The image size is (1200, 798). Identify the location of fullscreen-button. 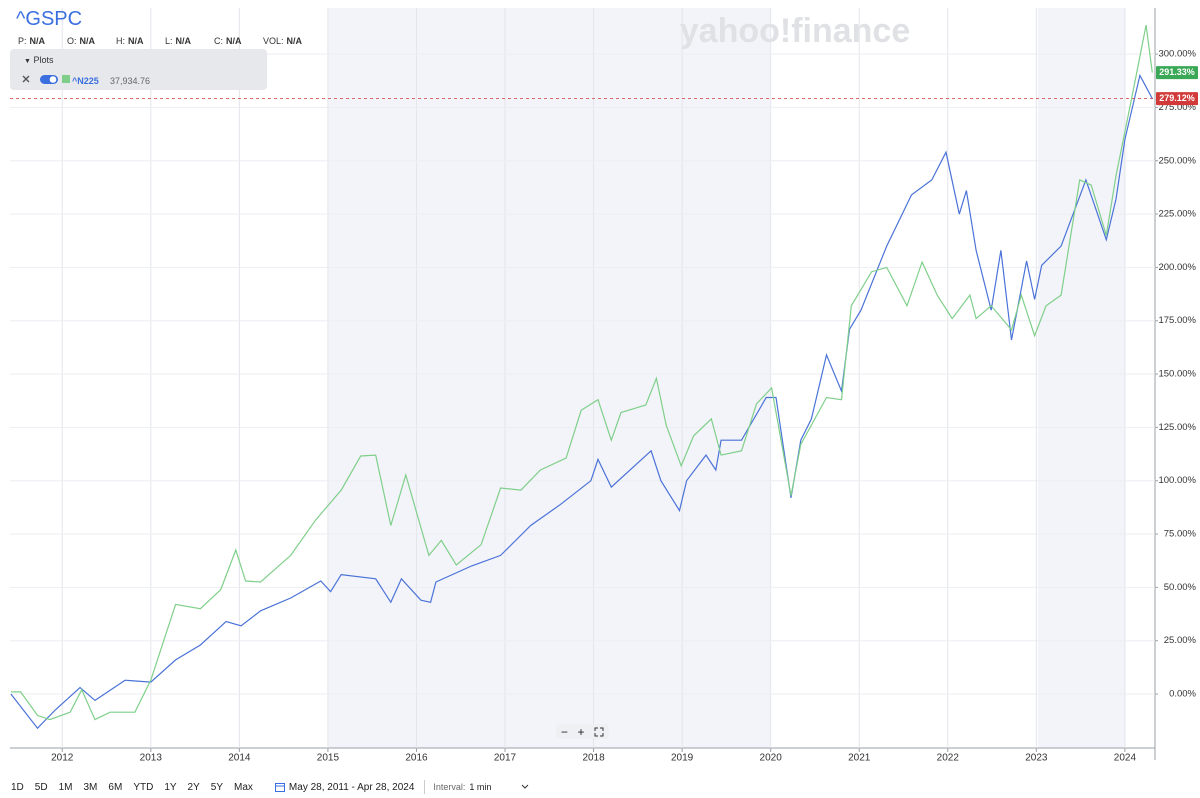
(599, 732).